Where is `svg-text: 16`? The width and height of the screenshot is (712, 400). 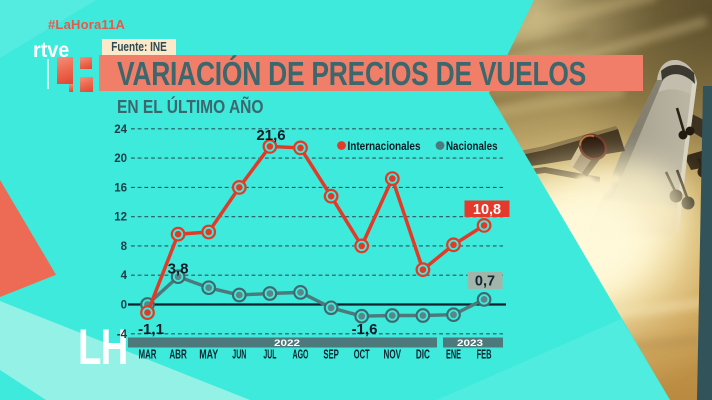 svg-text: 16 is located at coordinates (120, 188).